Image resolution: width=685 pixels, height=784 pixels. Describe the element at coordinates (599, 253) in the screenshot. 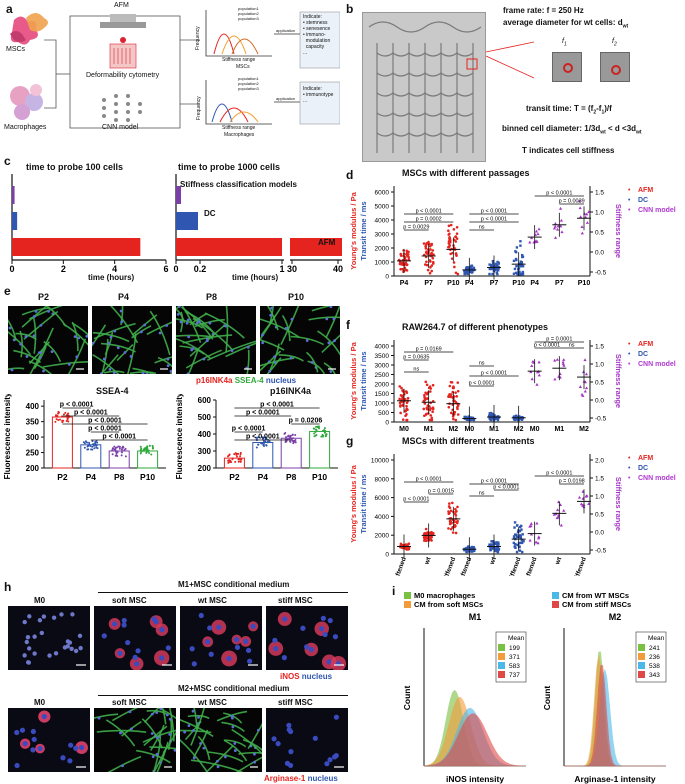

I see `chart-d-y2tick-label: 0.0` at that location.